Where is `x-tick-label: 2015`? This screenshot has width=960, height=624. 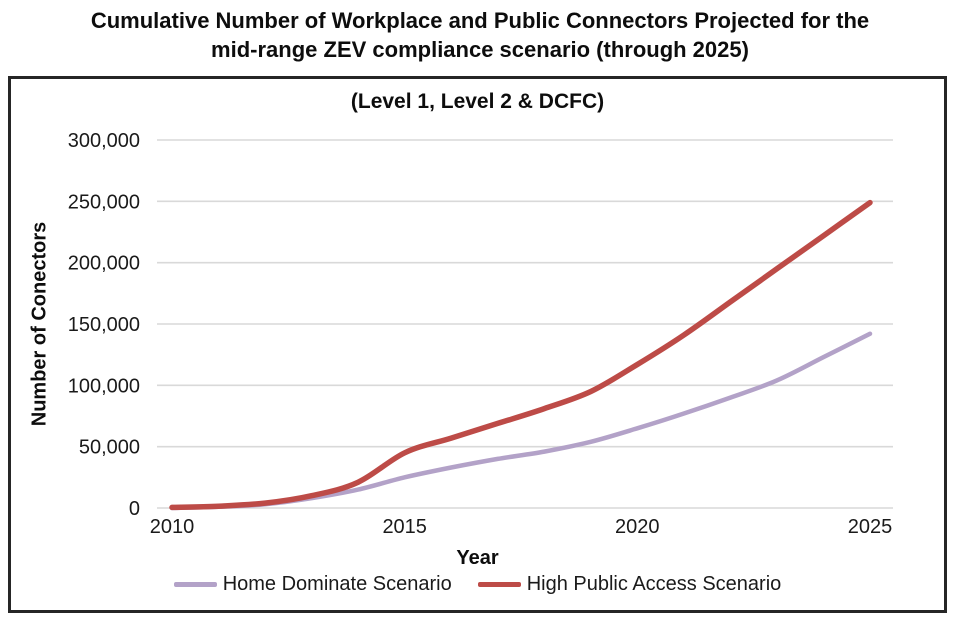 x-tick-label: 2015 is located at coordinates (404, 527).